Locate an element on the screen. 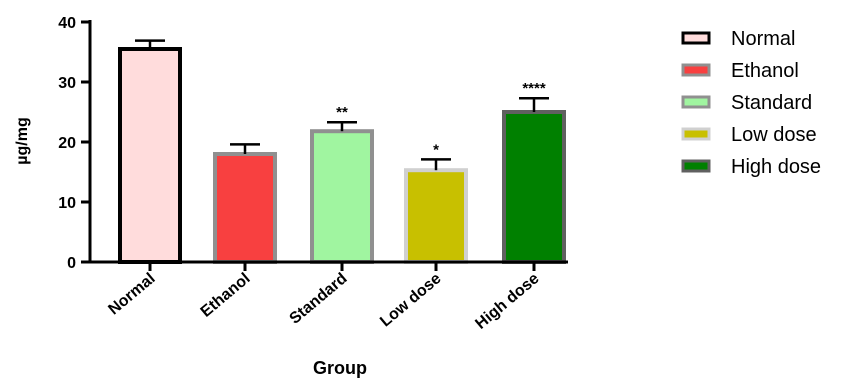 Image resolution: width=856 pixels, height=379 pixels. legend-label: Low dose is located at coordinates (774, 135).